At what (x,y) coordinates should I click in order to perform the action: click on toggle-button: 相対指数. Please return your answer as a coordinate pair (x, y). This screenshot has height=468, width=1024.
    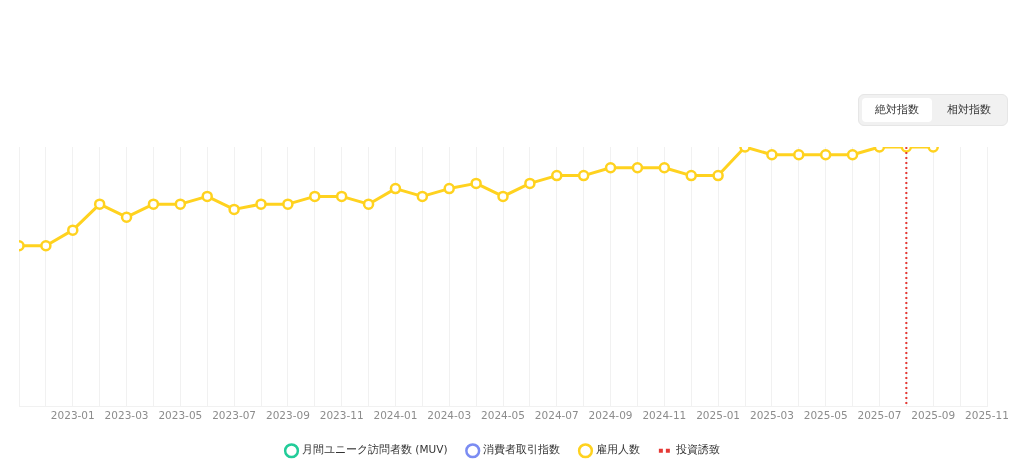
    Looking at the image, I should click on (969, 110).